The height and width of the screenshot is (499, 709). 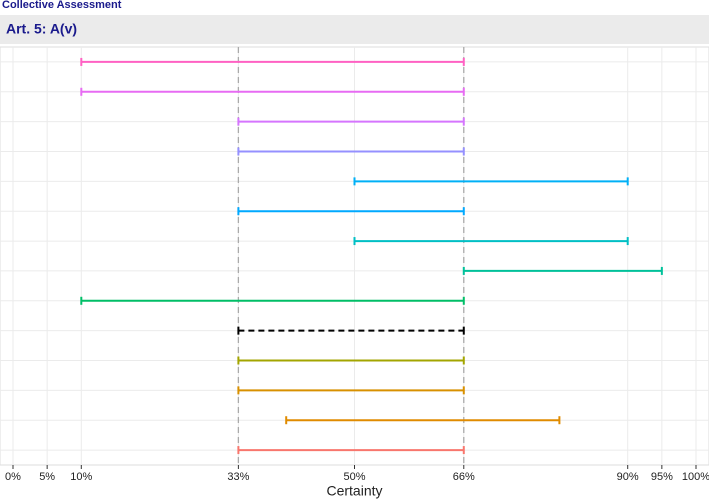 I want to click on x-tick-label: 50%, so click(x=354, y=477).